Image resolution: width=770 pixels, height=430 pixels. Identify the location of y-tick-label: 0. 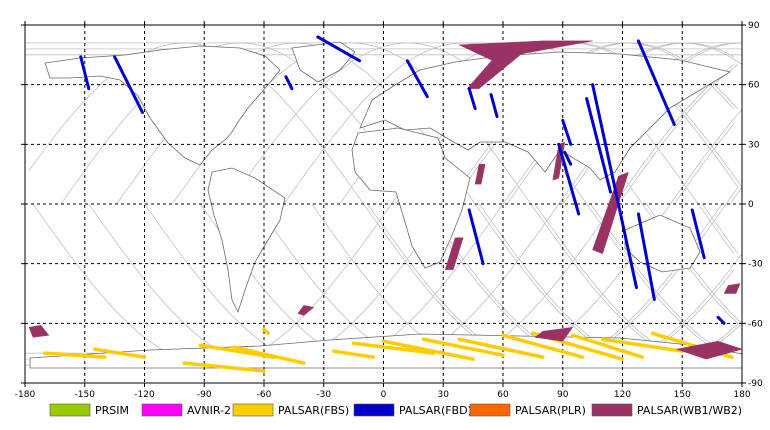
(751, 205).